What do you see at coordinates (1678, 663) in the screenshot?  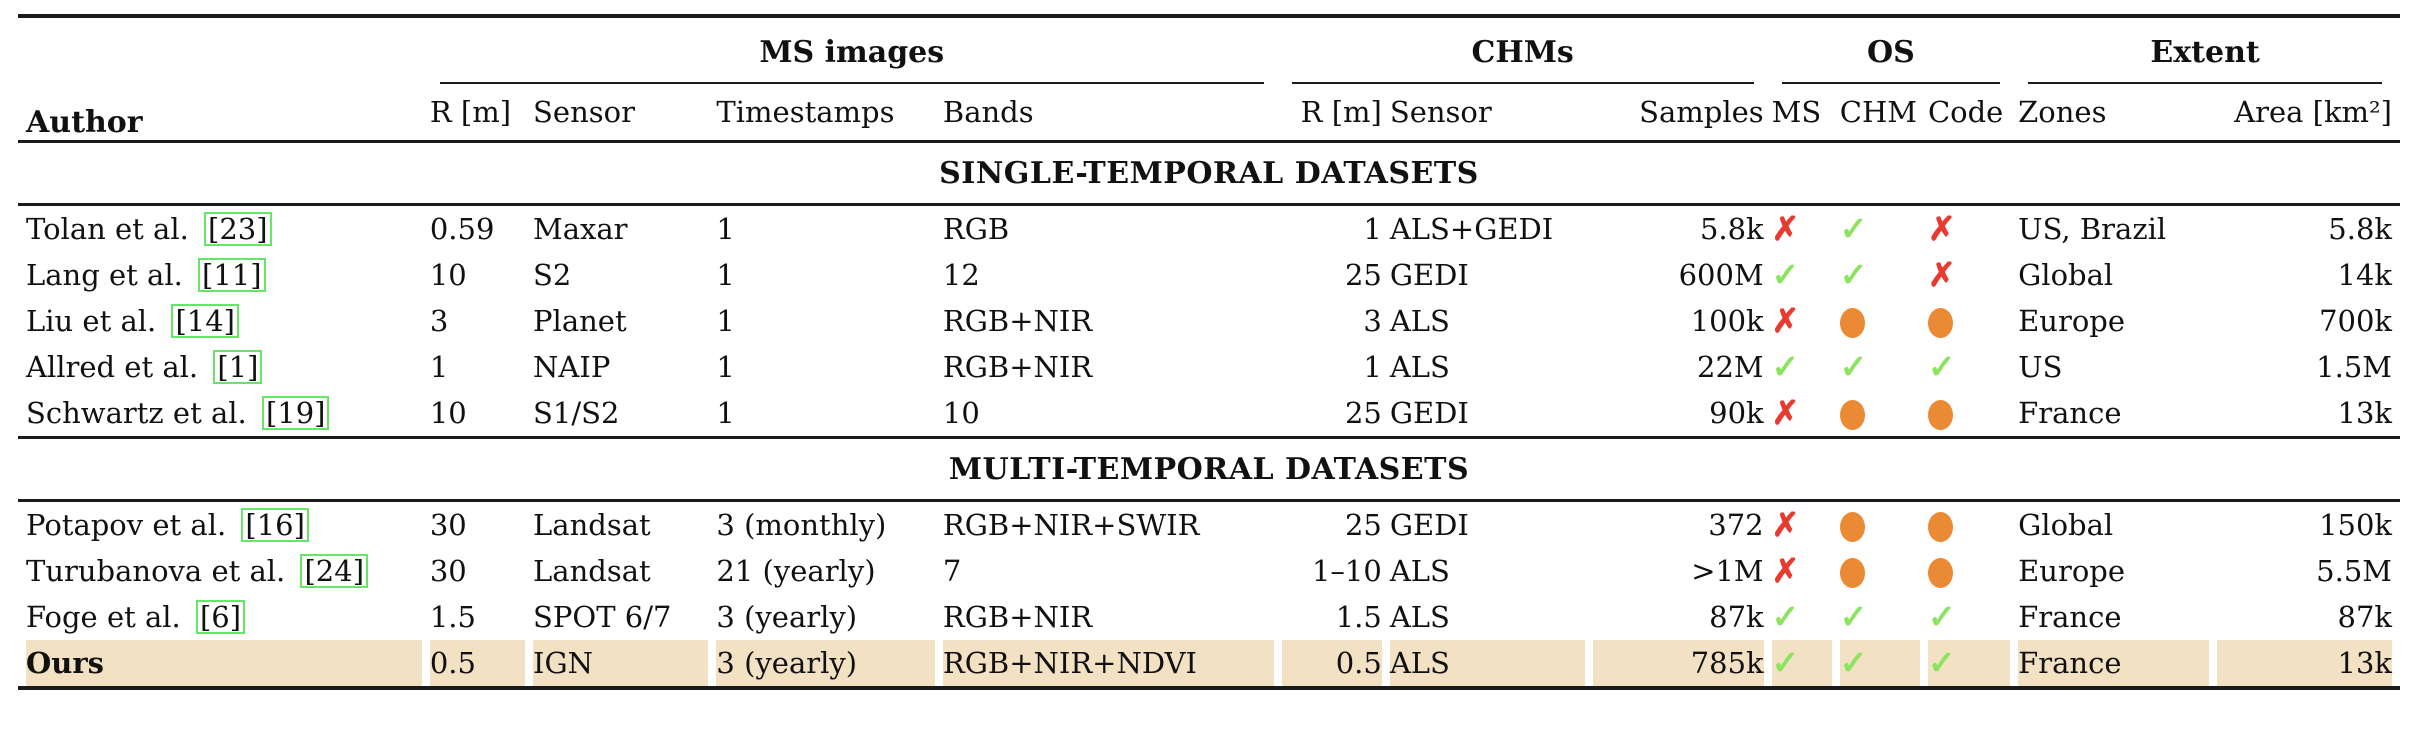 I see `samples-cell: 785k` at bounding box center [1678, 663].